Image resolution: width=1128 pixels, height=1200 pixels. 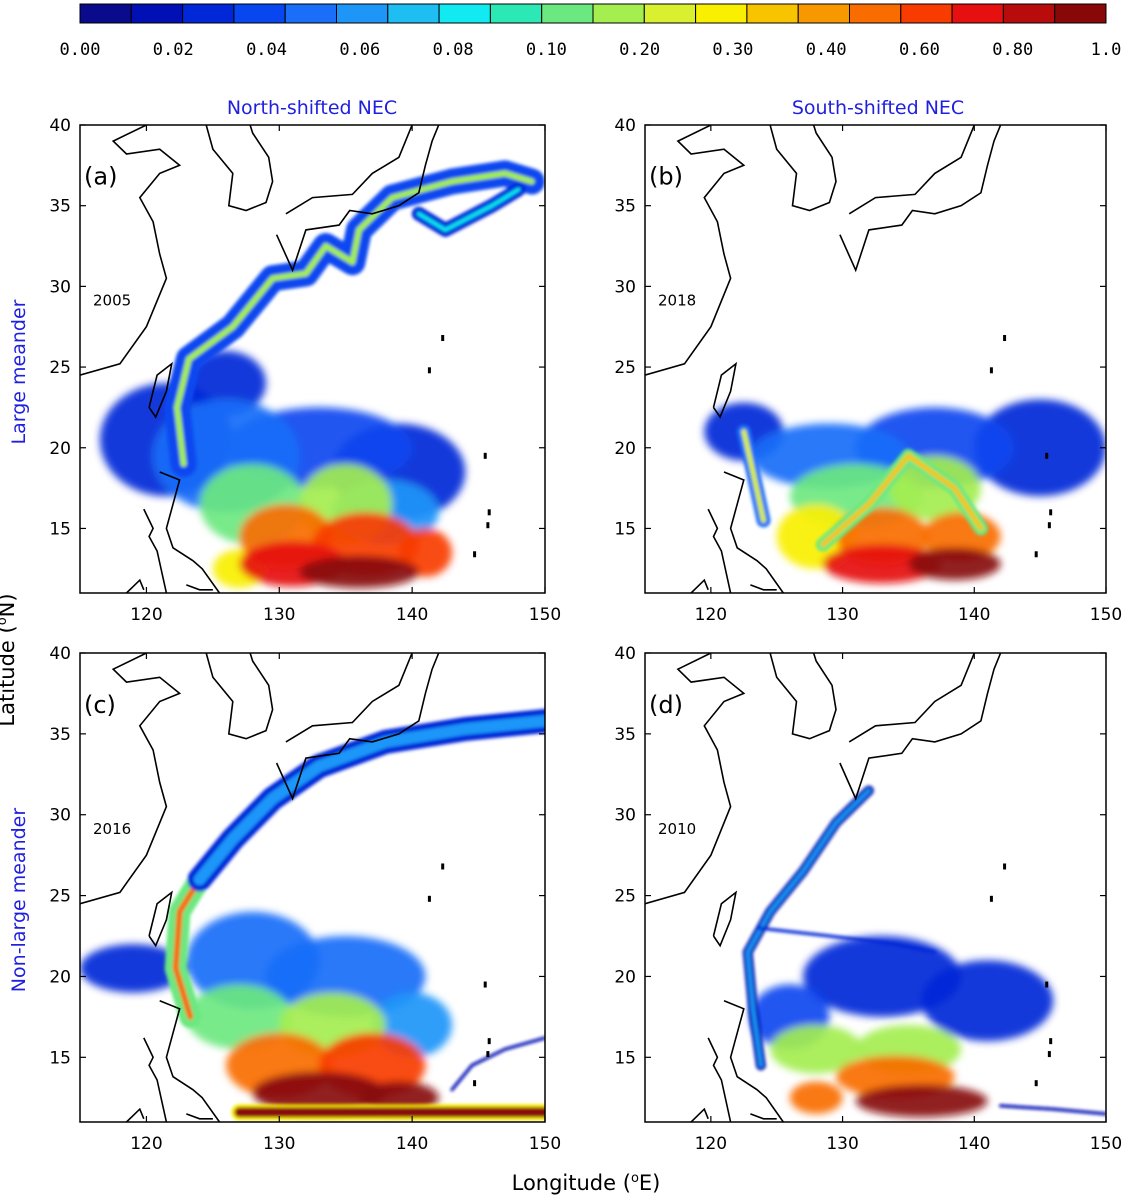 I want to click on panel-label: (c), so click(x=100, y=705).